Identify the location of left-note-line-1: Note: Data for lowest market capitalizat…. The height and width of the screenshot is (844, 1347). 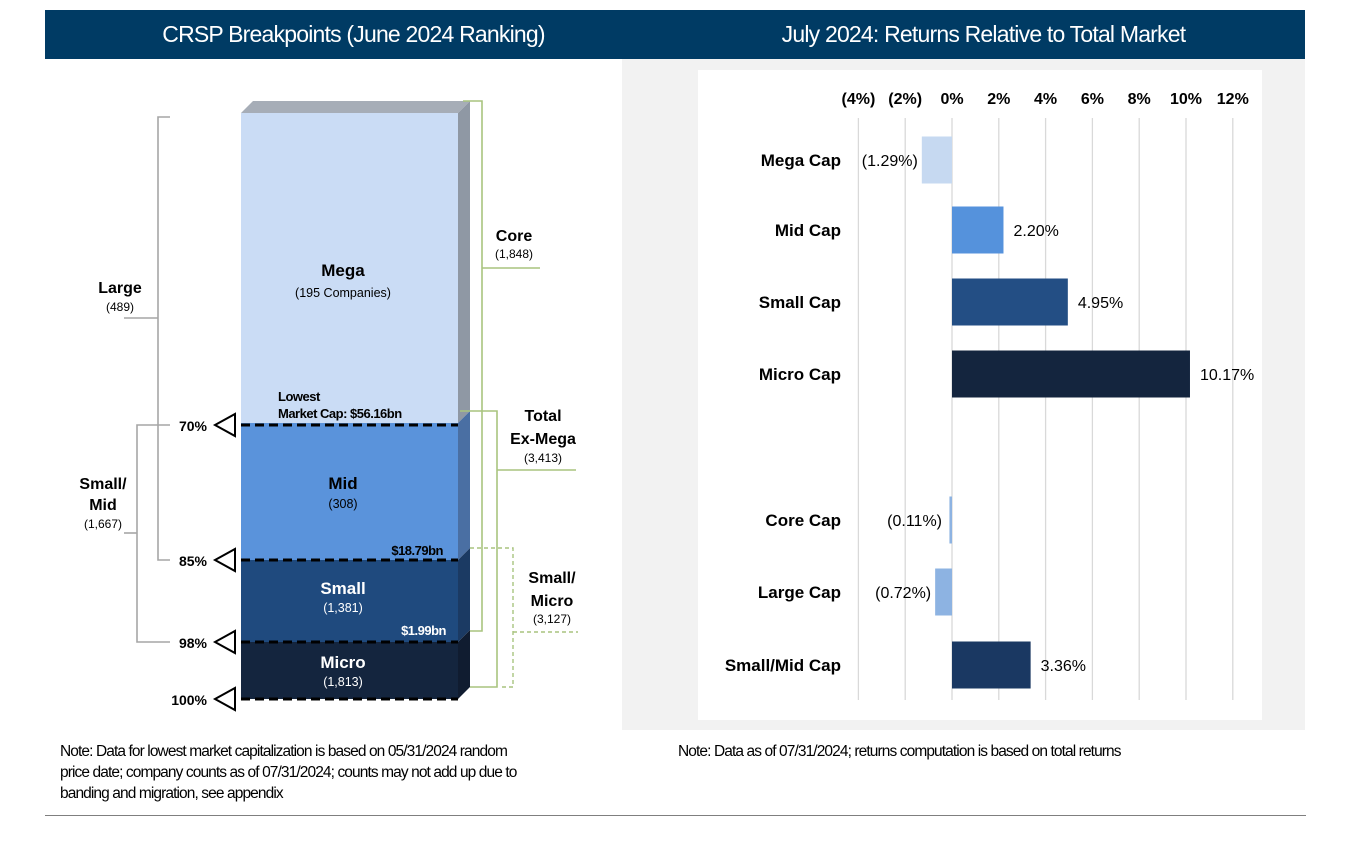
(284, 751).